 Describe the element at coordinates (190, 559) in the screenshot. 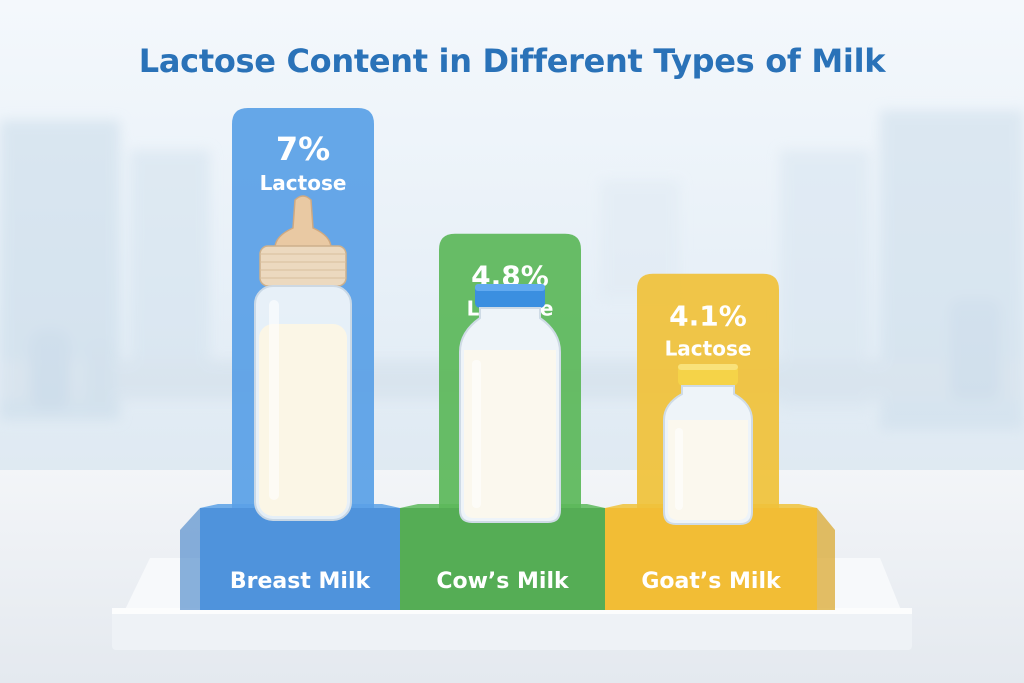

I see `pedestal-left-side` at that location.